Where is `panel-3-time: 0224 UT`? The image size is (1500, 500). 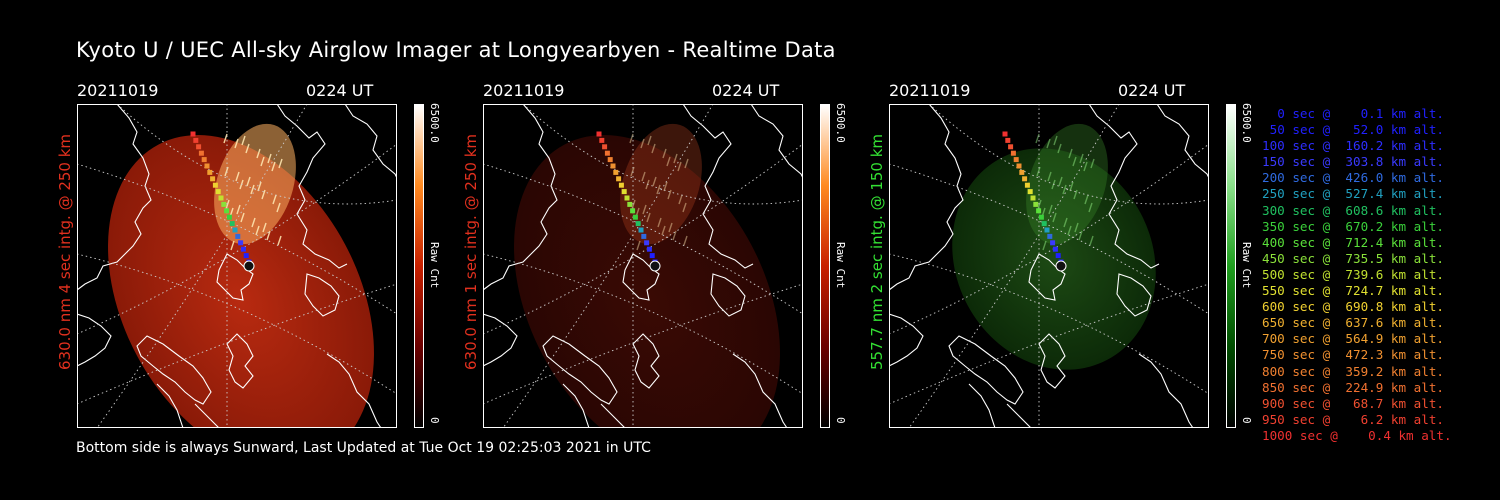 panel-3-time: 0224 UT is located at coordinates (1152, 90).